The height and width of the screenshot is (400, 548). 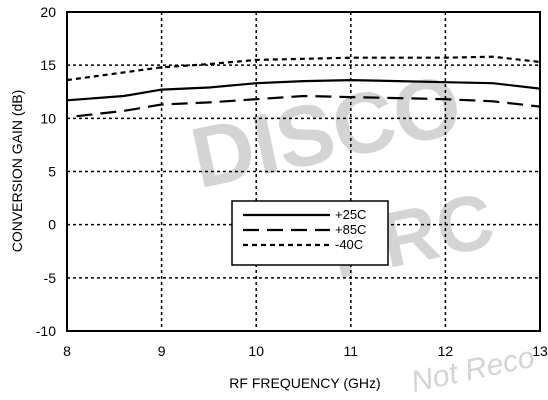 What do you see at coordinates (349, 244) in the screenshot?
I see `legend-label-3: -40C` at bounding box center [349, 244].